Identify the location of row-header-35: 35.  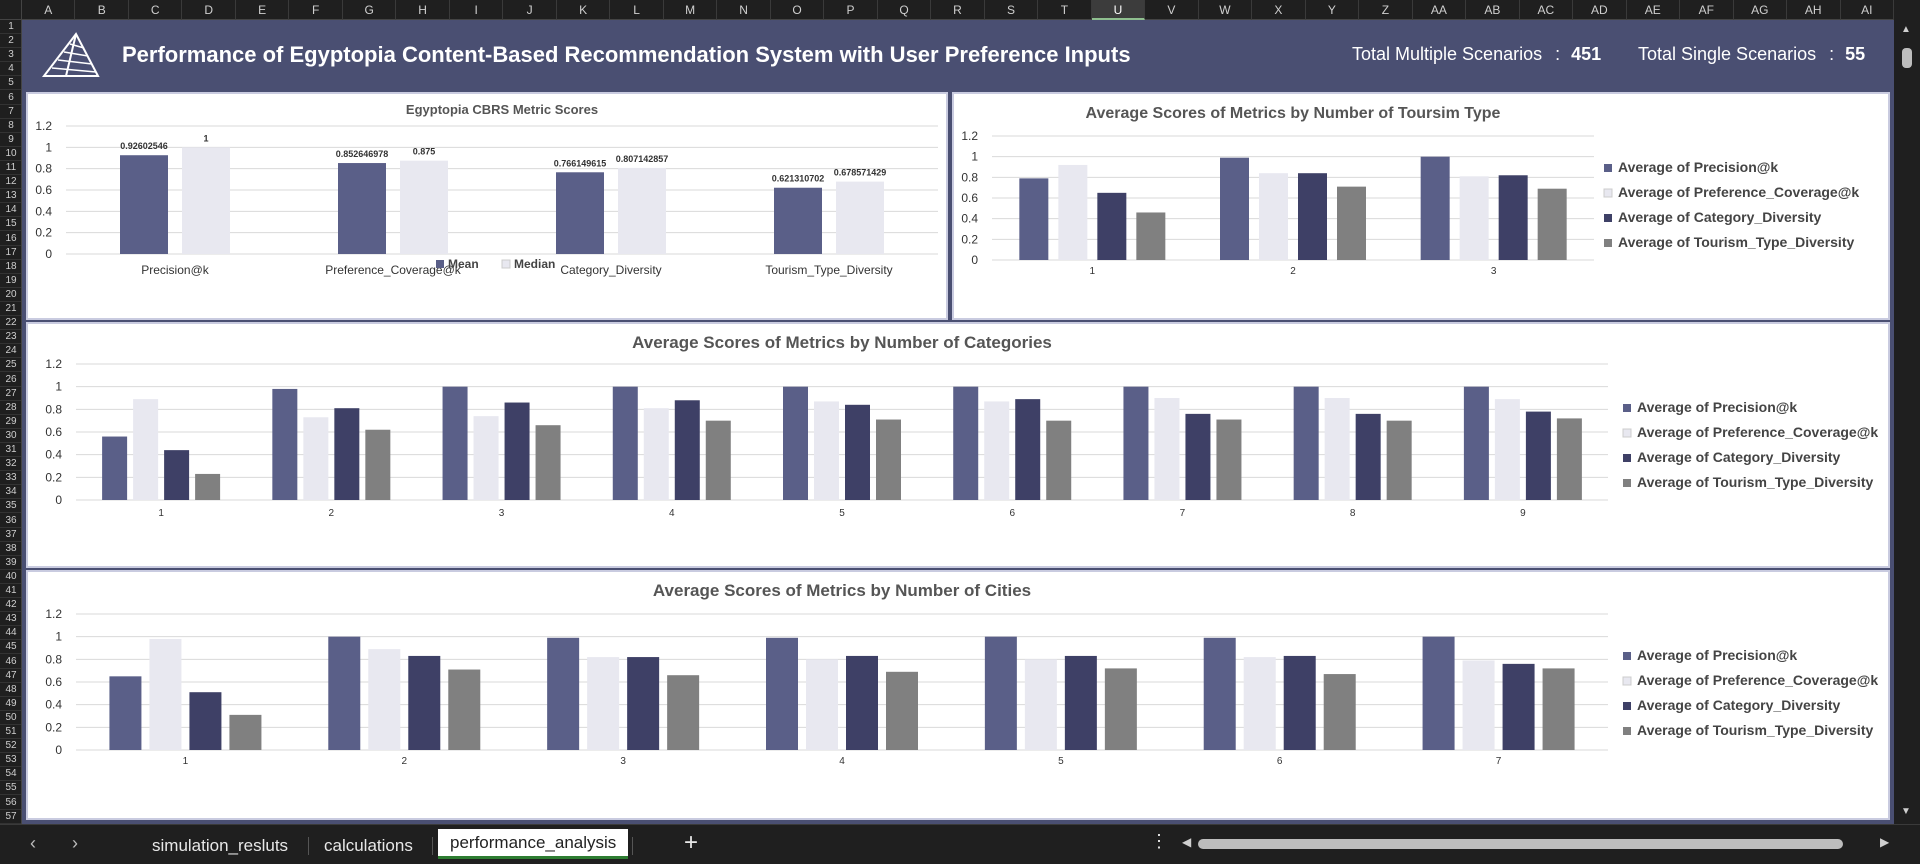
(10, 506).